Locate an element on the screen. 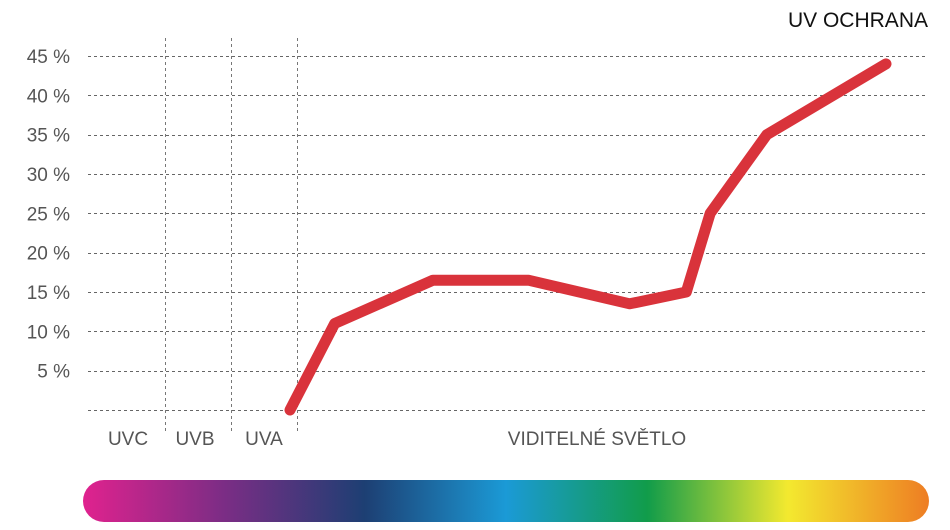  y-tick-label: 40 % is located at coordinates (48, 96).